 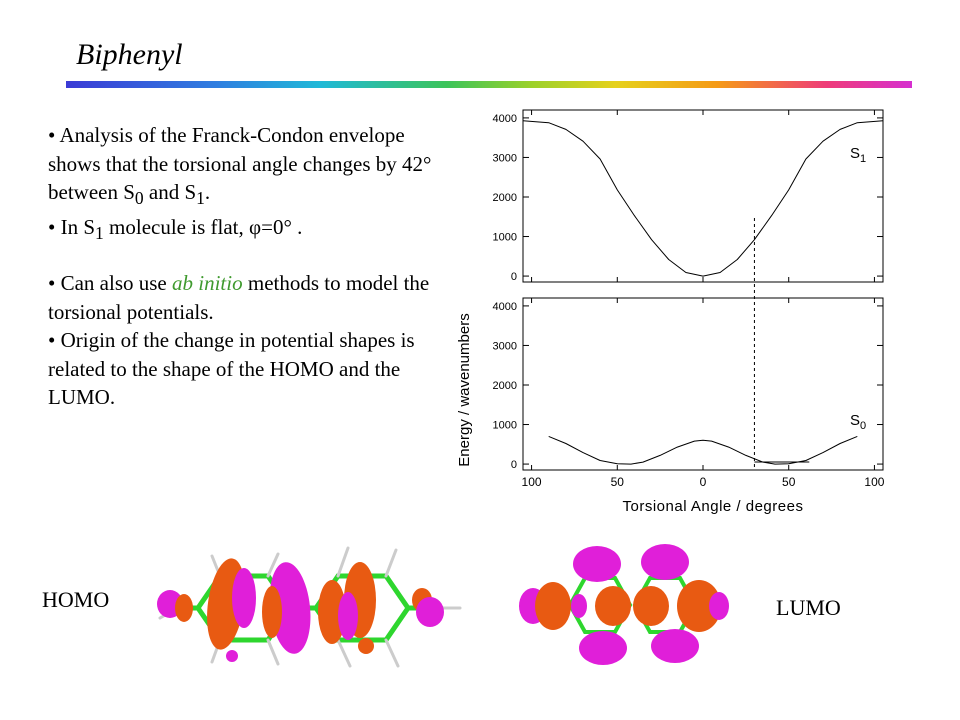 What do you see at coordinates (703, 482) in the screenshot?
I see `x-tick-label: 0` at bounding box center [703, 482].